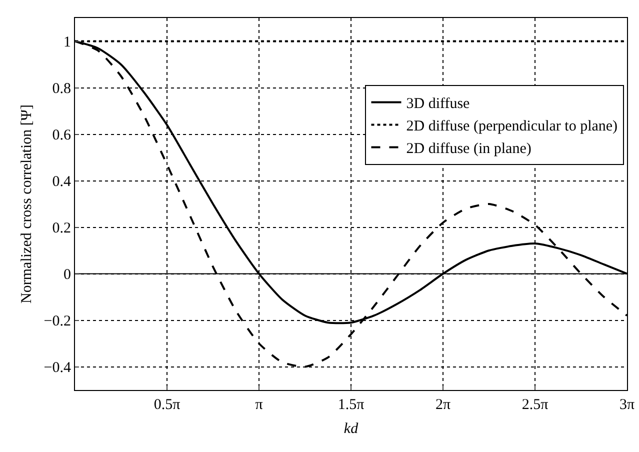 The image size is (639, 452). Describe the element at coordinates (351, 405) in the screenshot. I see `x-tick-label: 1.5π` at that location.